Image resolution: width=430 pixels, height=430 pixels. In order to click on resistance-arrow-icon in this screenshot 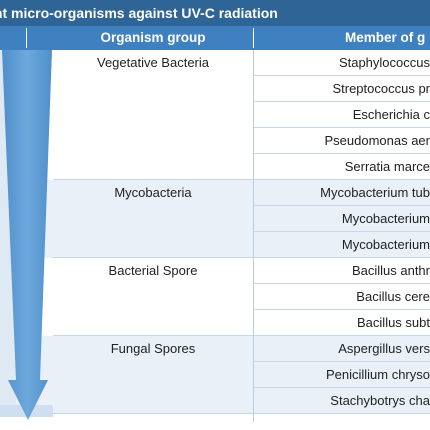, I will do `click(27, 235)`.